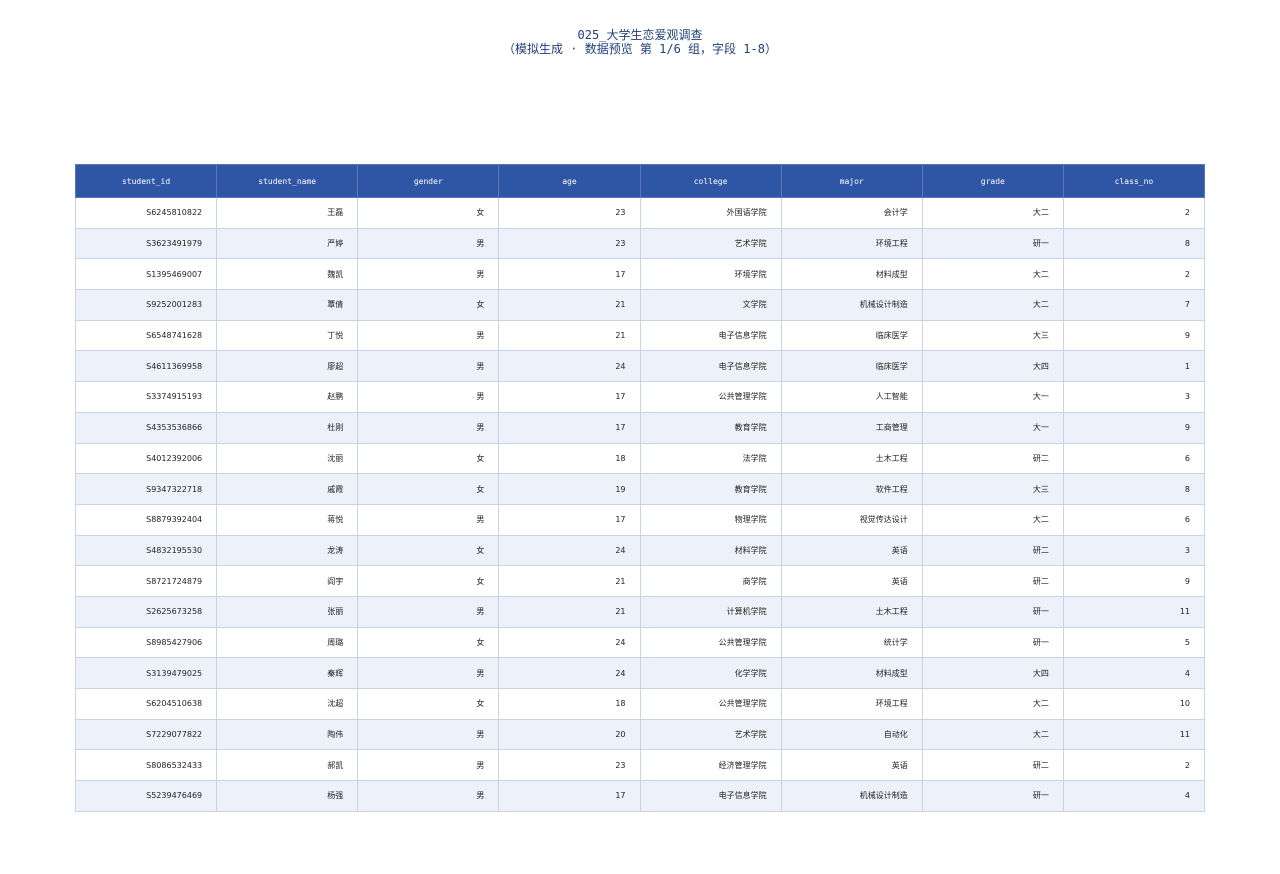 Image resolution: width=1280 pixels, height=874 pixels. Describe the element at coordinates (710, 458) in the screenshot. I see `table-cell: 法学院` at that location.